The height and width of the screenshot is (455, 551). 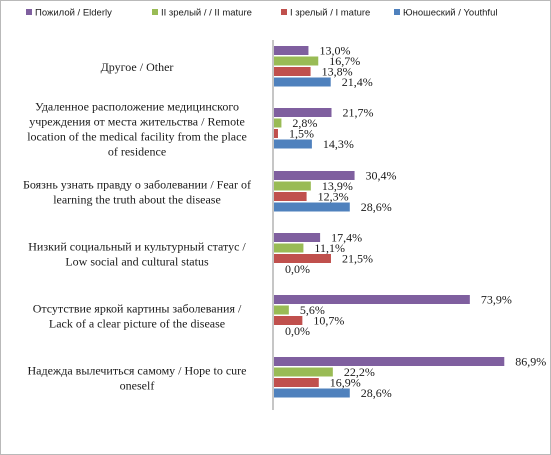 What do you see at coordinates (301, 134) in the screenshot?
I see `data-label: 1,5%` at bounding box center [301, 134].